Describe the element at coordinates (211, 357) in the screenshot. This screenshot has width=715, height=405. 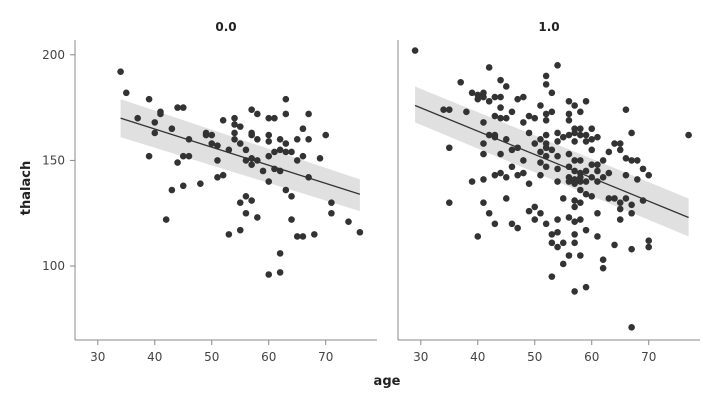
I see `x-tick-label: 50` at that location.